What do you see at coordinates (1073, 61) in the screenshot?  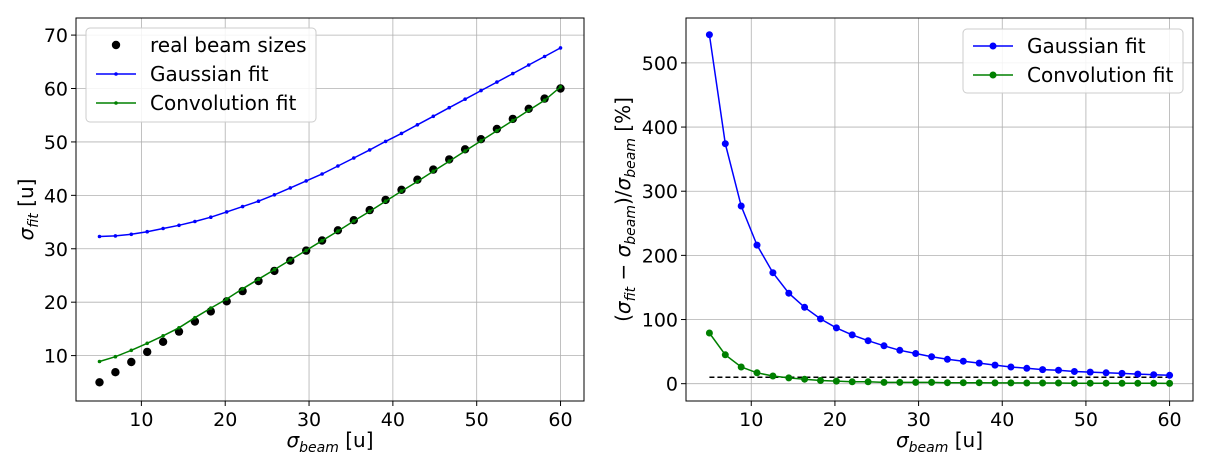 I see `legend: Gaussian fit Convolution fit` at bounding box center [1073, 61].